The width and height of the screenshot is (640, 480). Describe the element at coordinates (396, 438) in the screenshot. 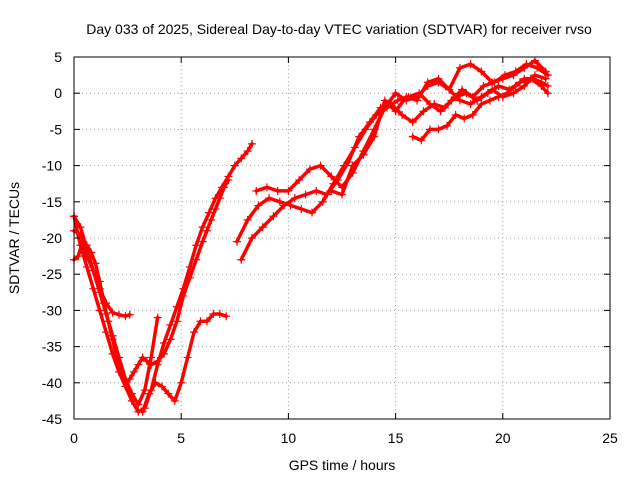

I see `x-tick-label: 15` at that location.